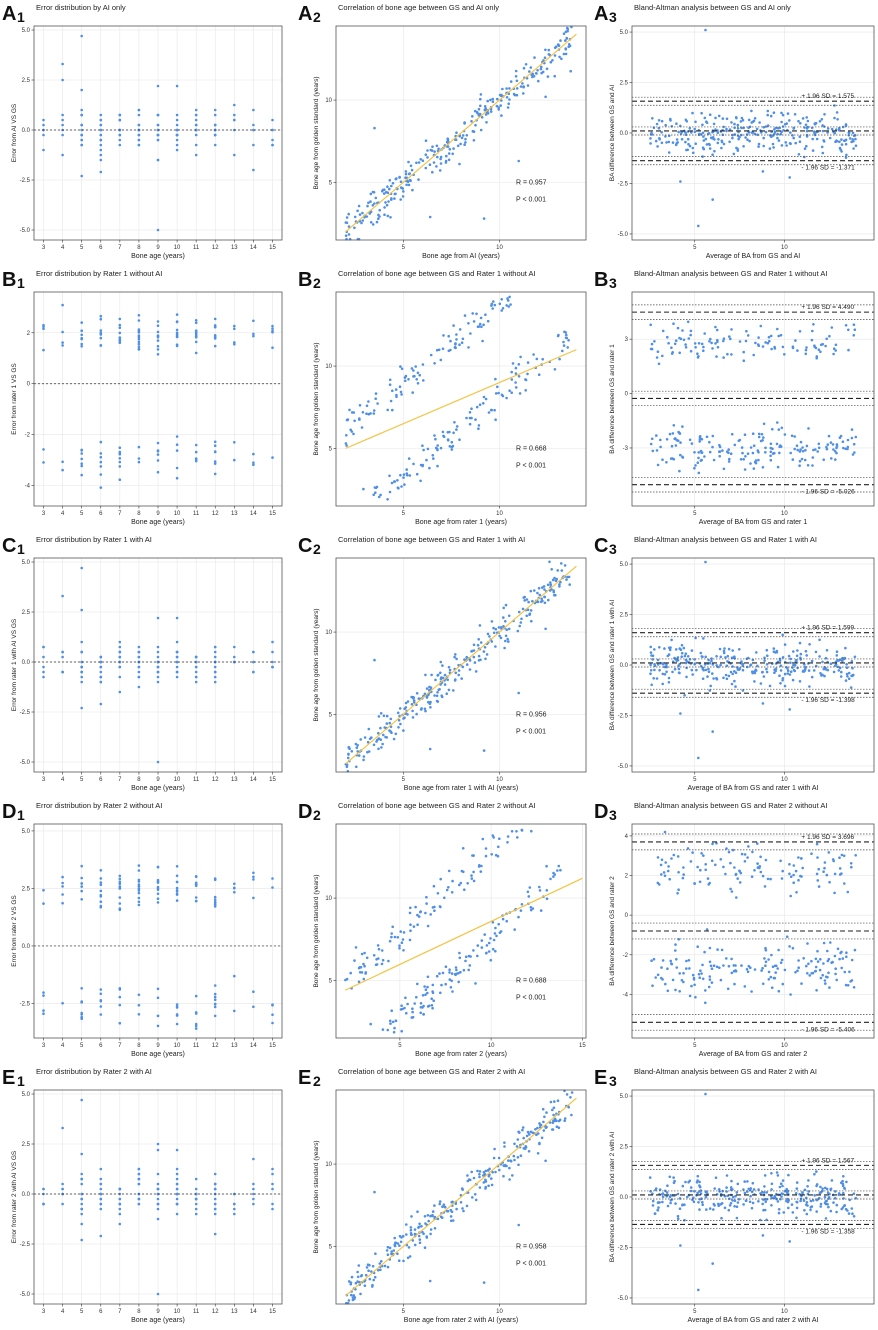 The height and width of the screenshot is (1330, 878). What do you see at coordinates (101, 248) in the screenshot?
I see `x-tick-label: 6` at bounding box center [101, 248].